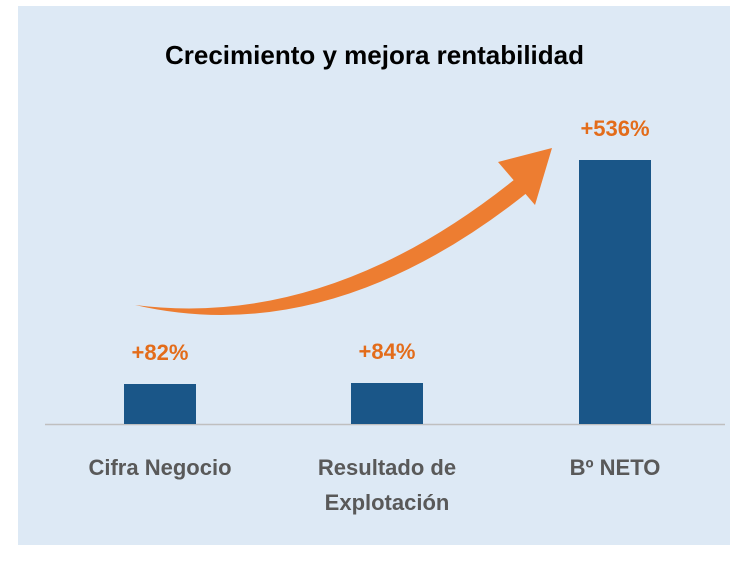 This screenshot has width=749, height=568. Describe the element at coordinates (374, 55) in the screenshot. I see `chart-title: Crecimiento y mejora rentabilidad` at that location.